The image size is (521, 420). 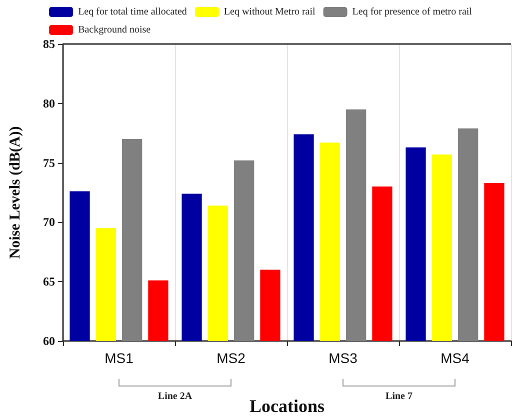 I want to click on x-tick-label: MS3, so click(x=343, y=358).